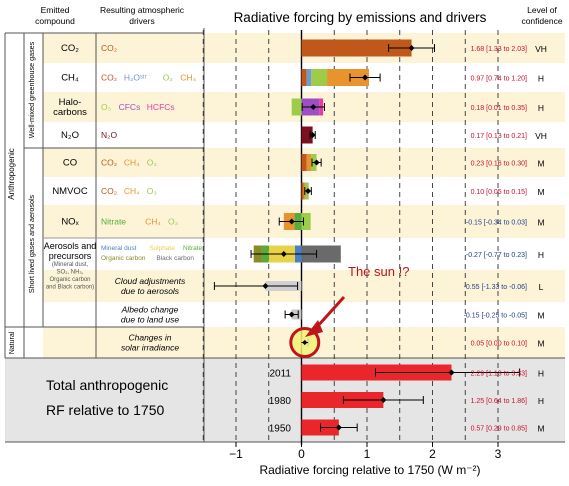 The width and height of the screenshot is (569, 486). Describe the element at coordinates (109, 78) in the screenshot. I see `driver-label-ch4: CO₂` at that location.